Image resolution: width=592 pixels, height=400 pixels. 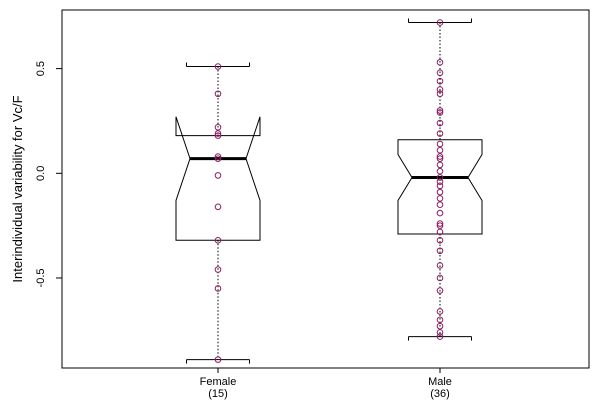 I want to click on x-category-count: (36), so click(x=440, y=394).